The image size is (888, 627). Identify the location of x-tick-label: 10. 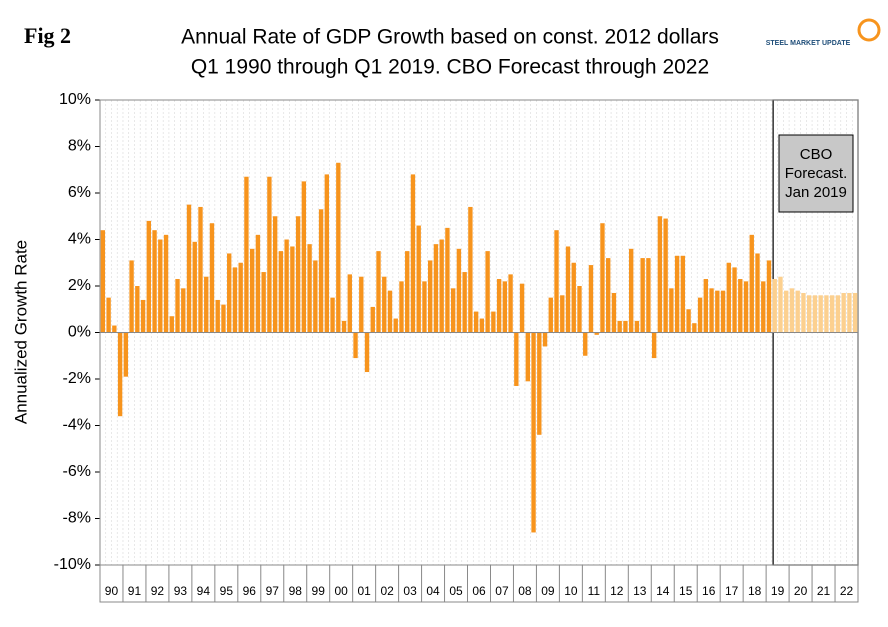
(571, 591).